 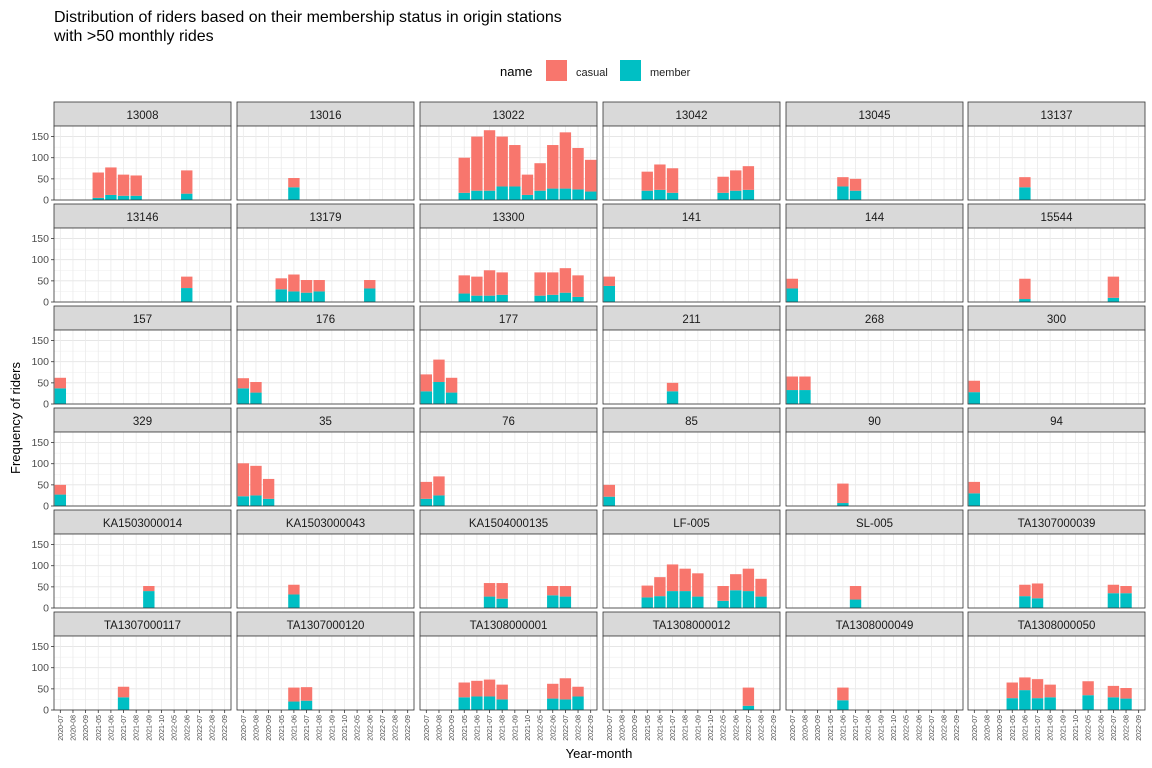 What do you see at coordinates (325, 151) in the screenshot?
I see `facet-panel: 13016` at bounding box center [325, 151].